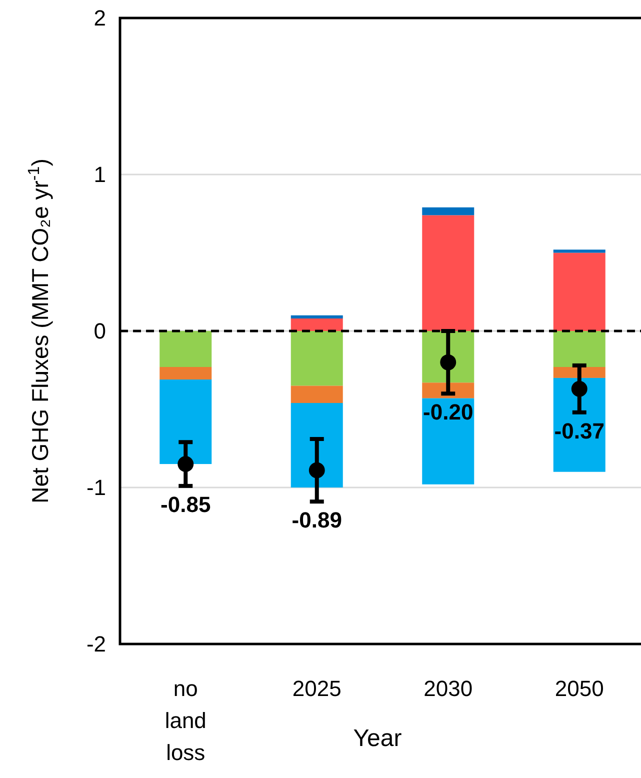 The image size is (641, 778). What do you see at coordinates (96, 644) in the screenshot?
I see `y-tick-label: -2` at bounding box center [96, 644].